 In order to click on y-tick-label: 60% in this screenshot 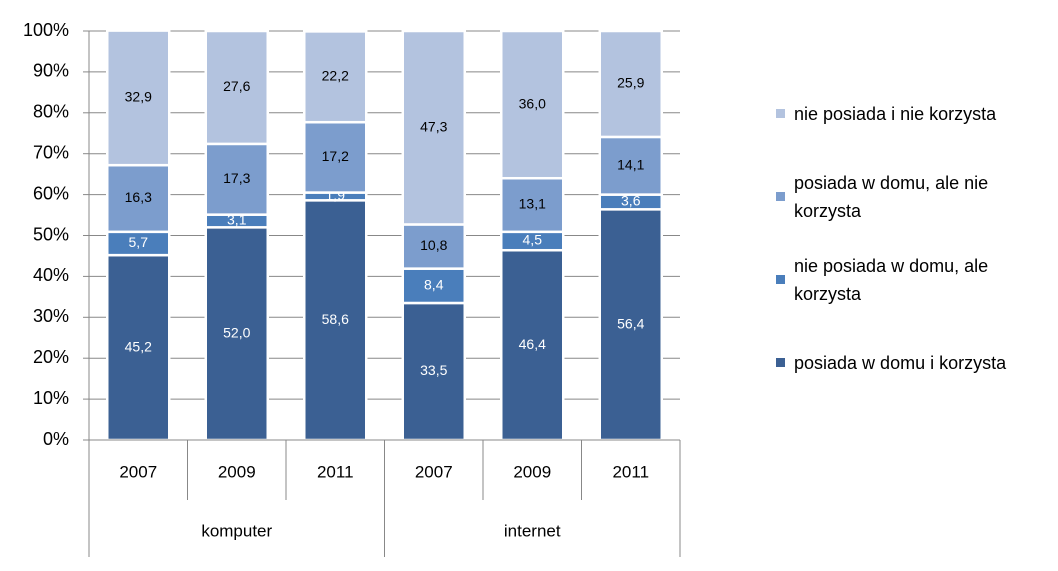, I will do `click(51, 193)`.